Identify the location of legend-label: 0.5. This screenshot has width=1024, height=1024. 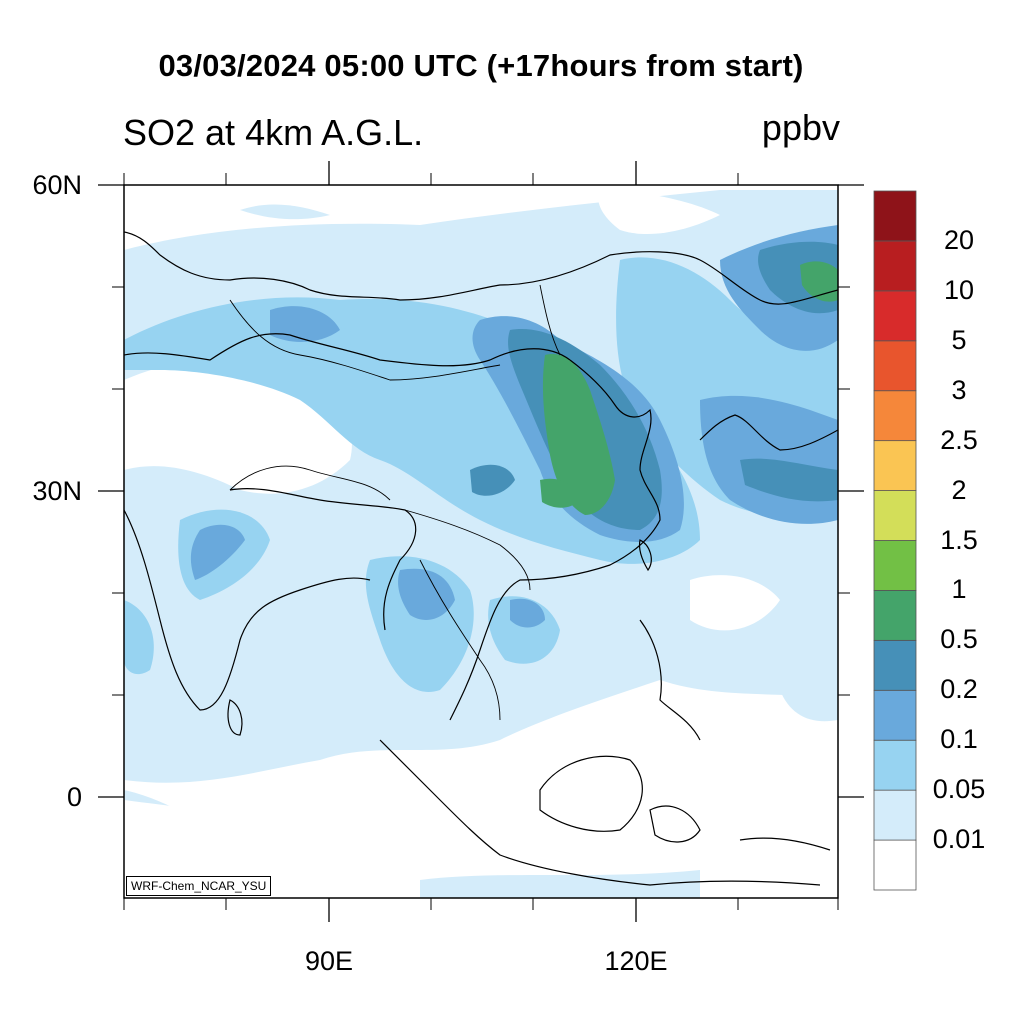
(959, 639).